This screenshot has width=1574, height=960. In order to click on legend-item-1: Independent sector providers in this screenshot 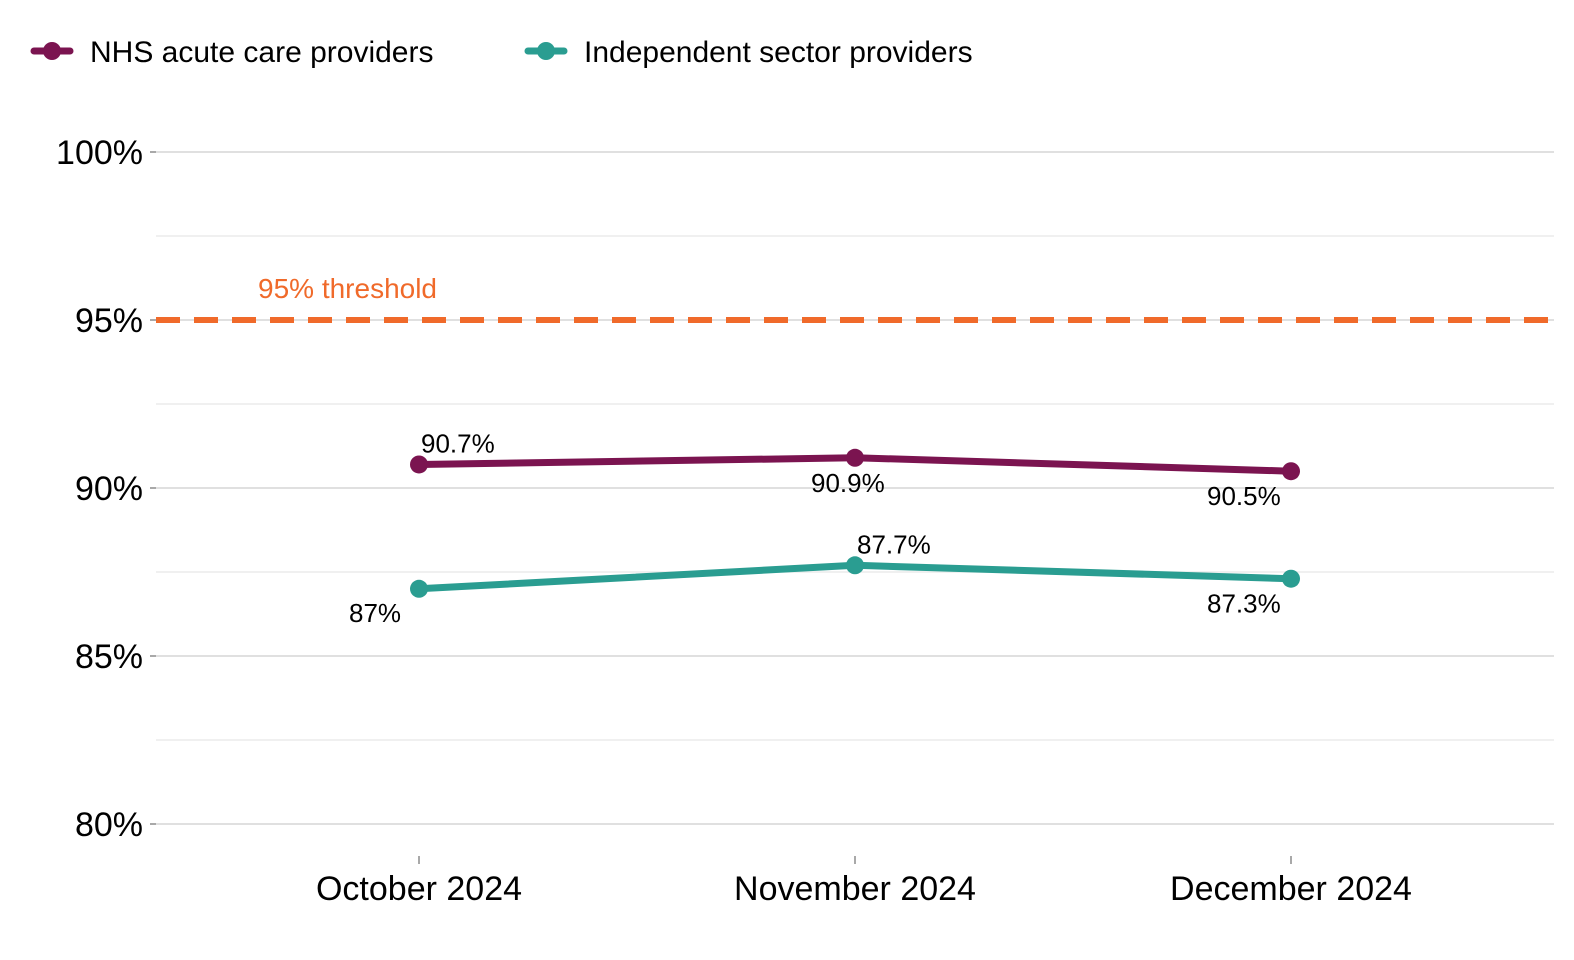, I will do `click(748, 52)`.